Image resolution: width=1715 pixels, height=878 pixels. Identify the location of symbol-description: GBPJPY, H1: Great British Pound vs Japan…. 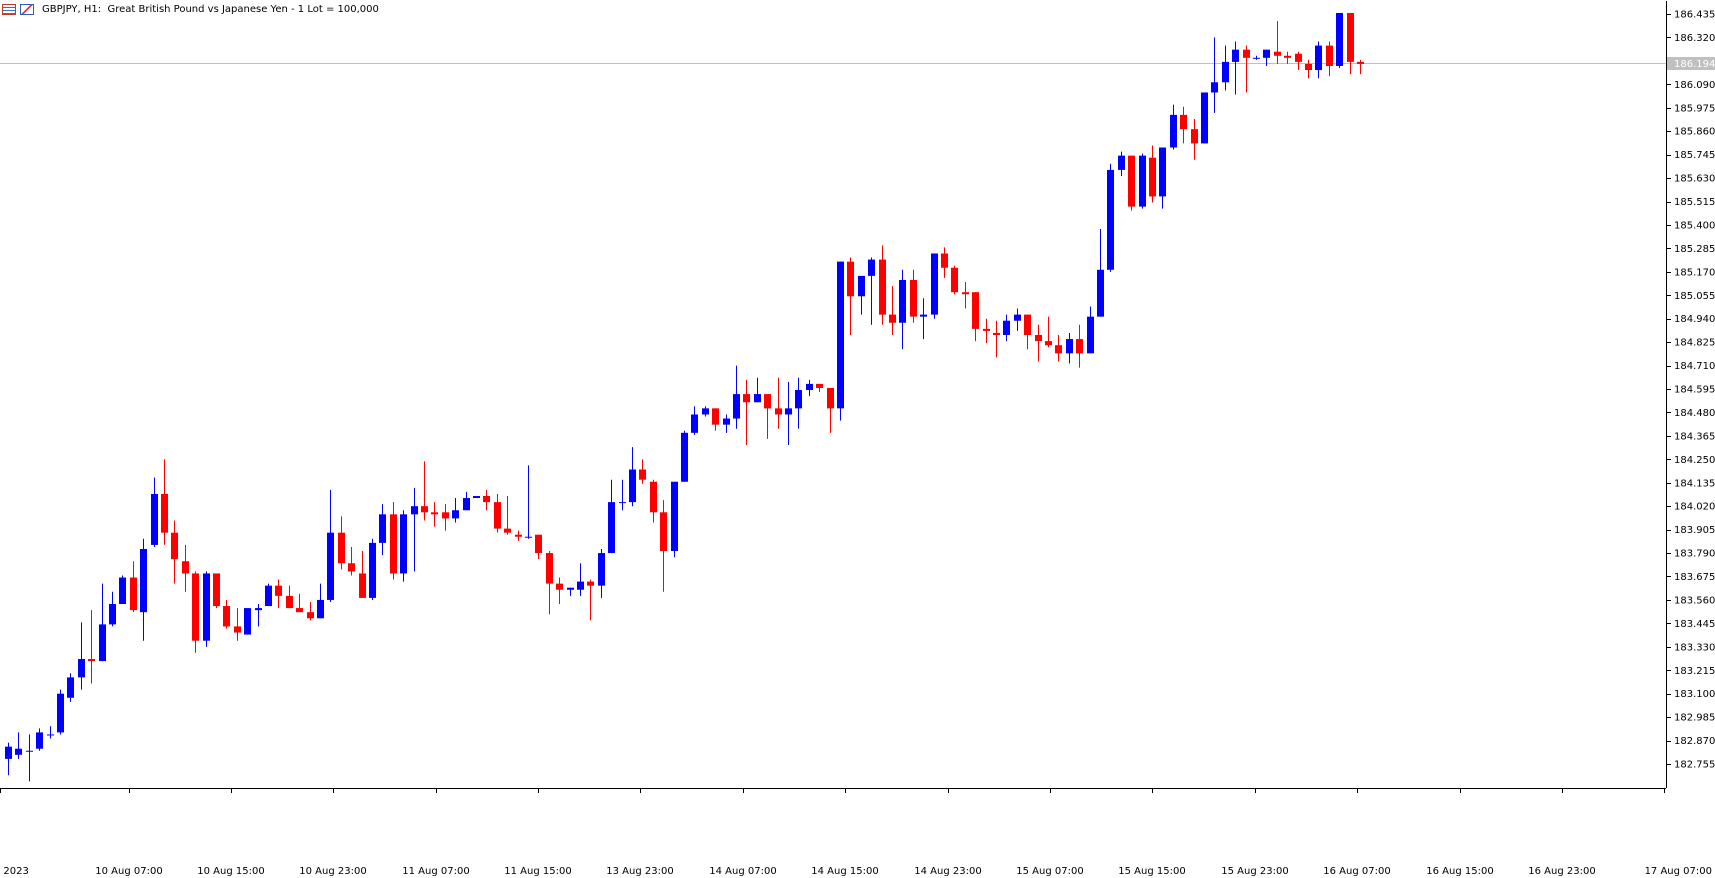
(210, 9).